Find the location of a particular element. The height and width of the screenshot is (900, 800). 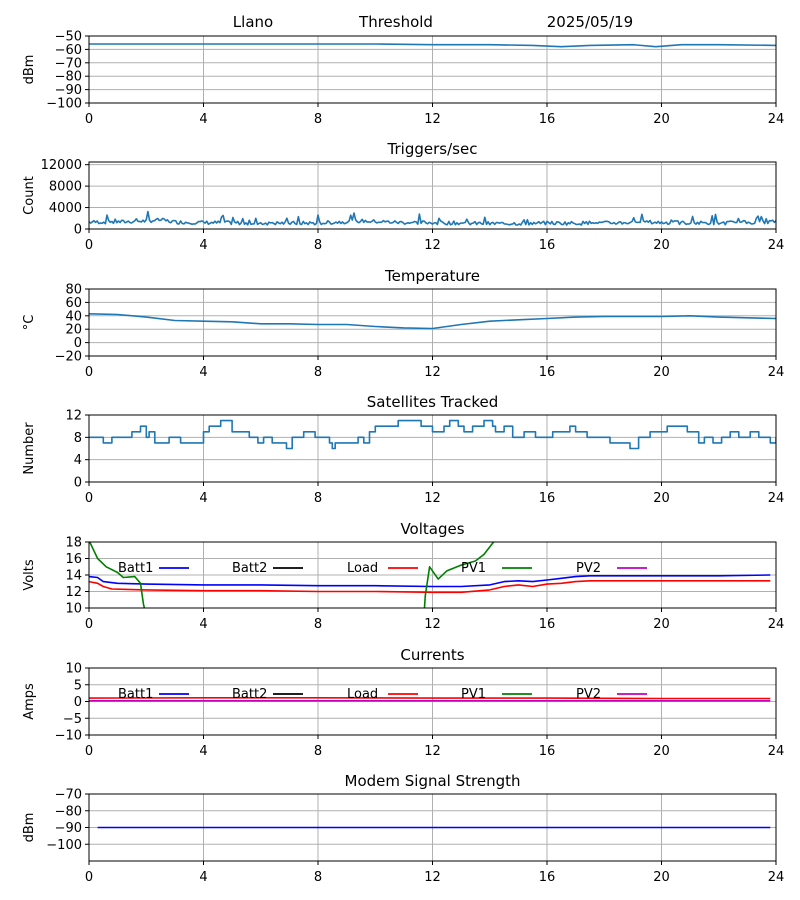

trigger-mode: Threshold is located at coordinates (395, 22).